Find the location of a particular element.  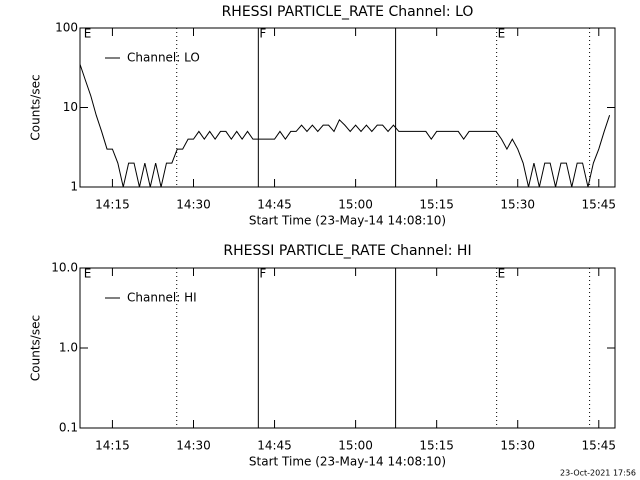

legend-label: Channel: LO is located at coordinates (163, 58).